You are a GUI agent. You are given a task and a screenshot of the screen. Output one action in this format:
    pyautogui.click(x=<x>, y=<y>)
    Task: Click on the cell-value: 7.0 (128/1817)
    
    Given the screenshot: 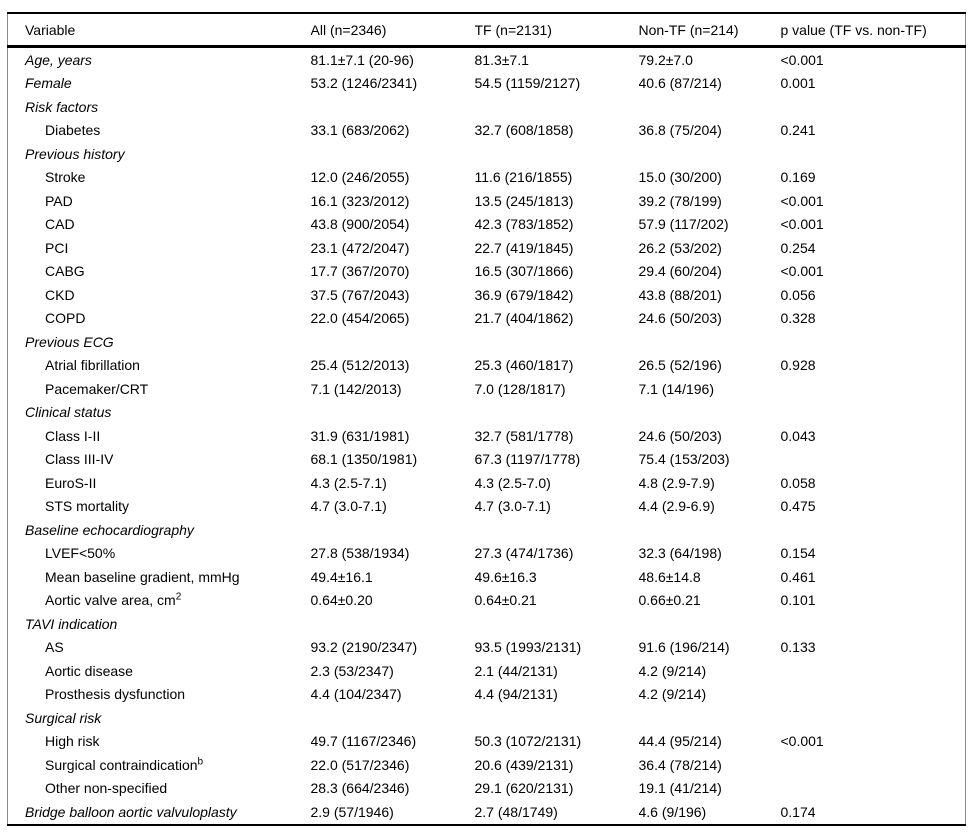 What is the action you would take?
    pyautogui.click(x=520, y=388)
    